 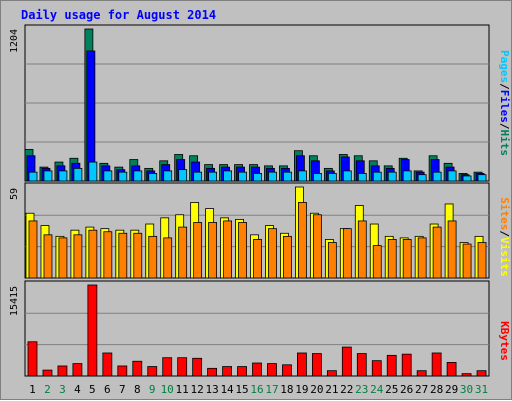 What do you see at coordinates (504, 213) in the screenshot?
I see `legend-item-sites: Sites` at bounding box center [504, 213].